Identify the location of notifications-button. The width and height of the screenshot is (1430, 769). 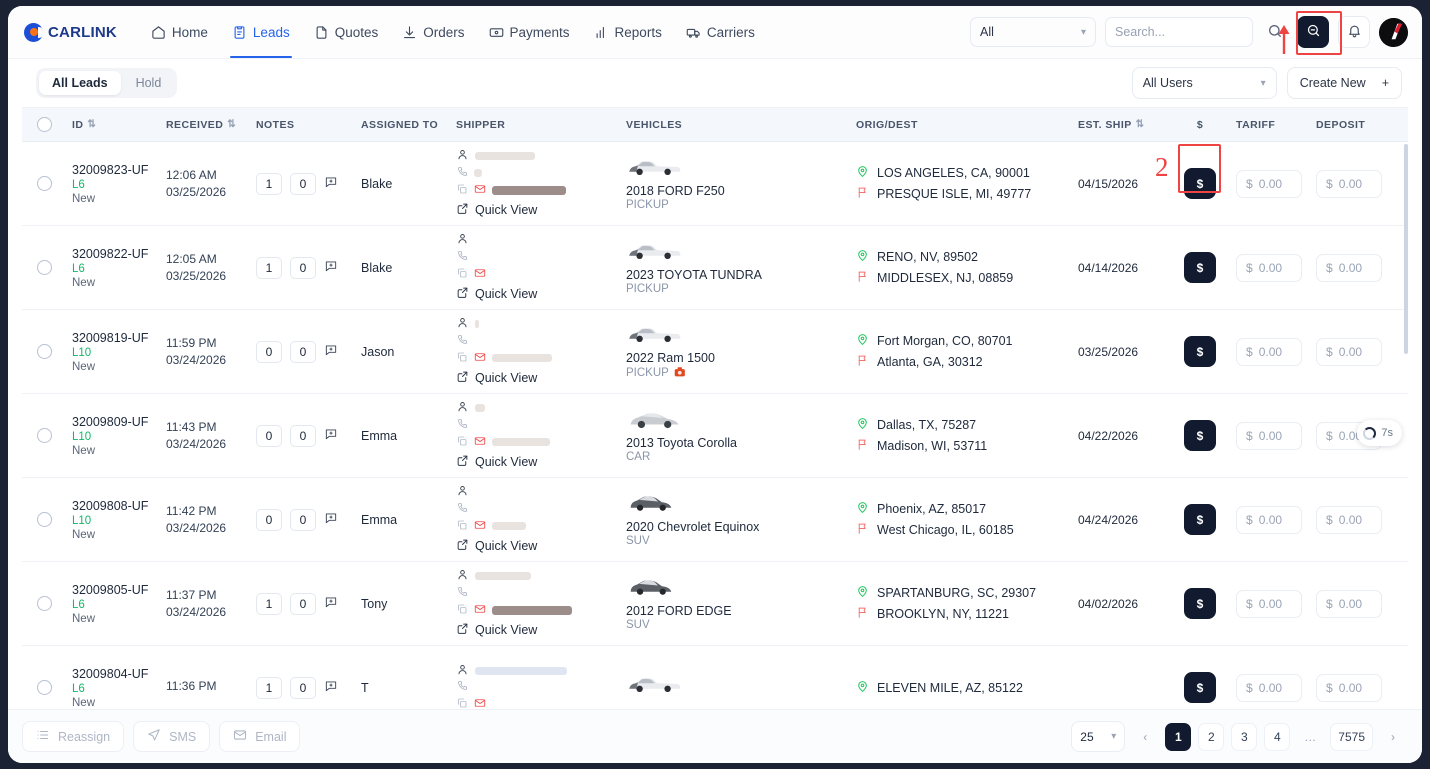
(1354, 32).